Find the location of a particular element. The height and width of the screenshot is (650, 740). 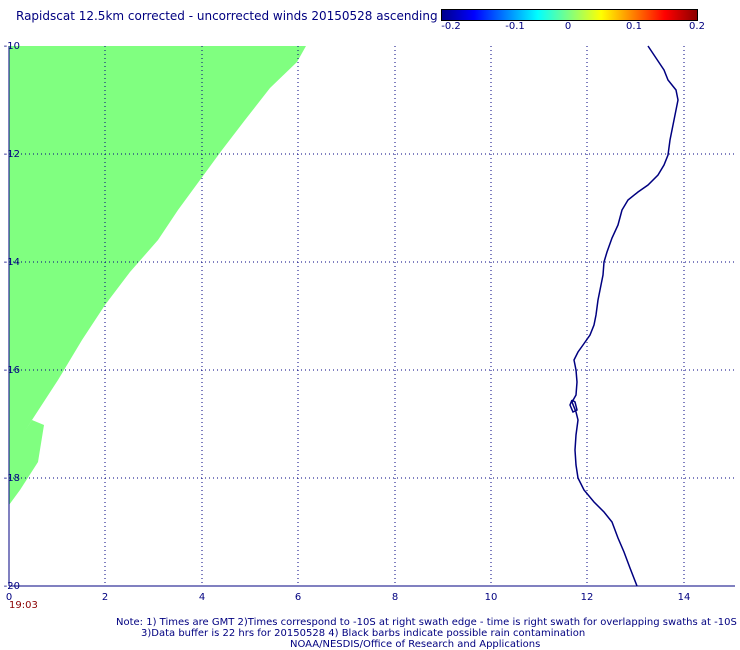

y-tick-neg16: -16 is located at coordinates (12, 370).